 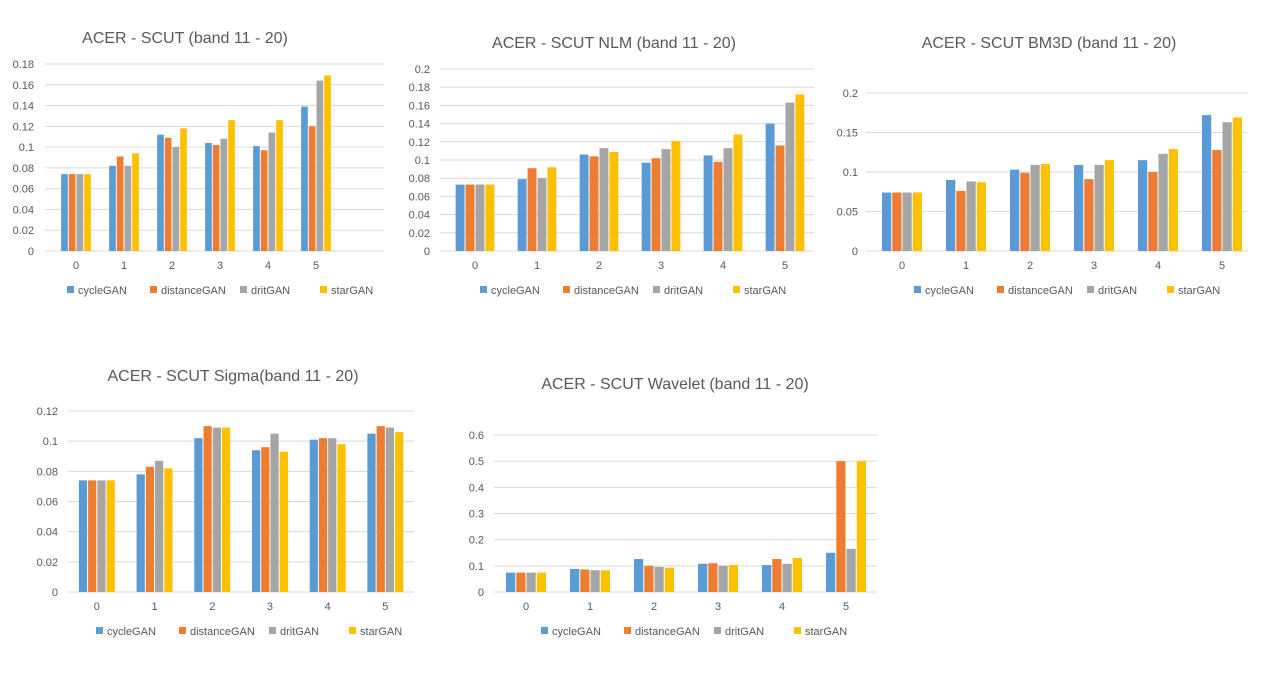 What do you see at coordinates (419, 143) in the screenshot?
I see `y-tick-label: 0.12` at bounding box center [419, 143].